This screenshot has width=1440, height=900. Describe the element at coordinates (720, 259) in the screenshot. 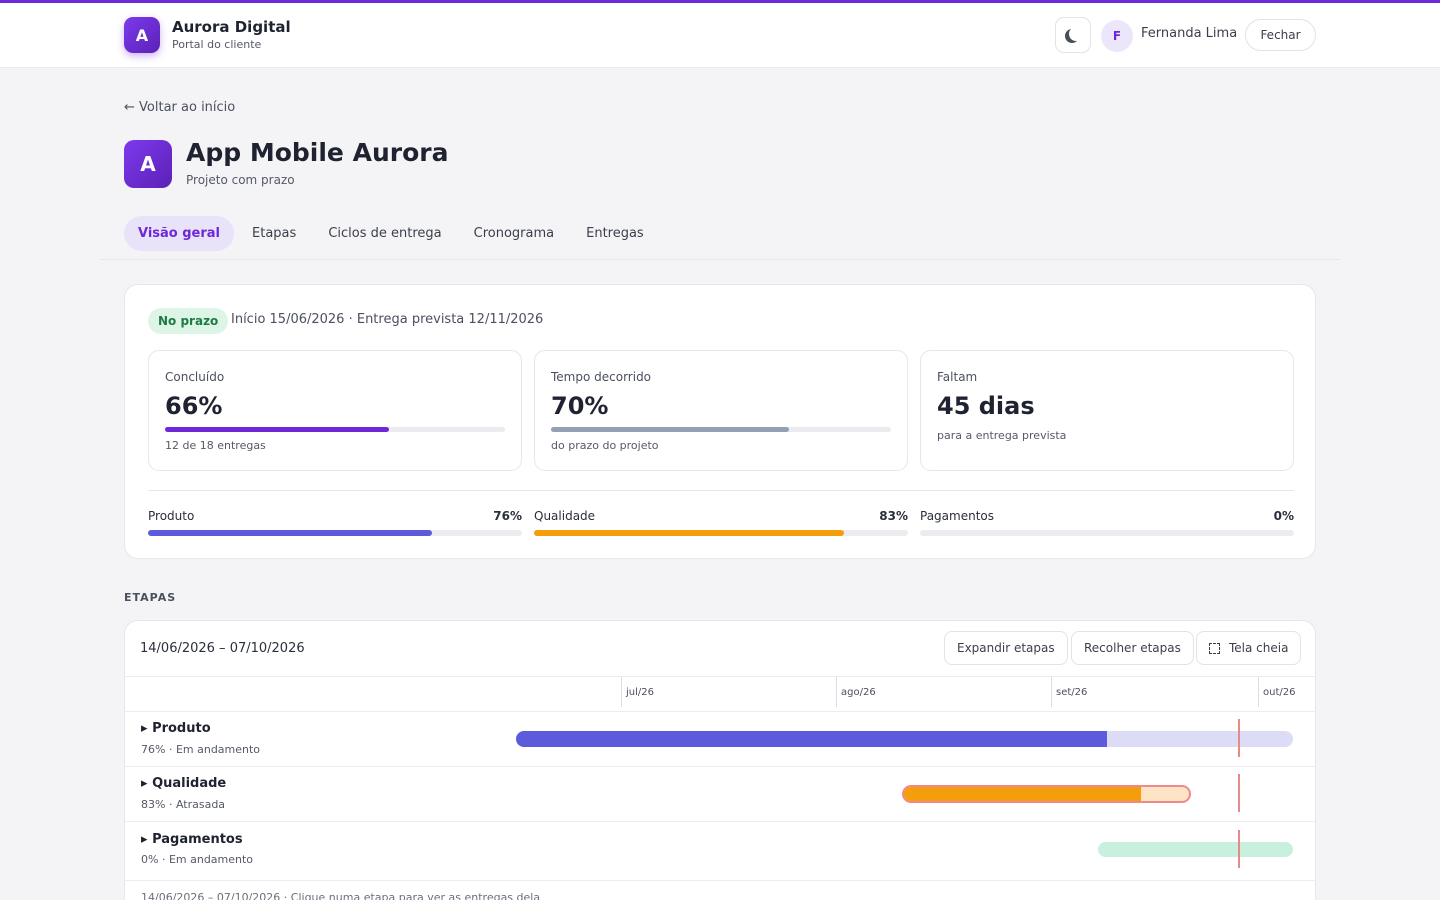

I see `tabs-divider` at that location.